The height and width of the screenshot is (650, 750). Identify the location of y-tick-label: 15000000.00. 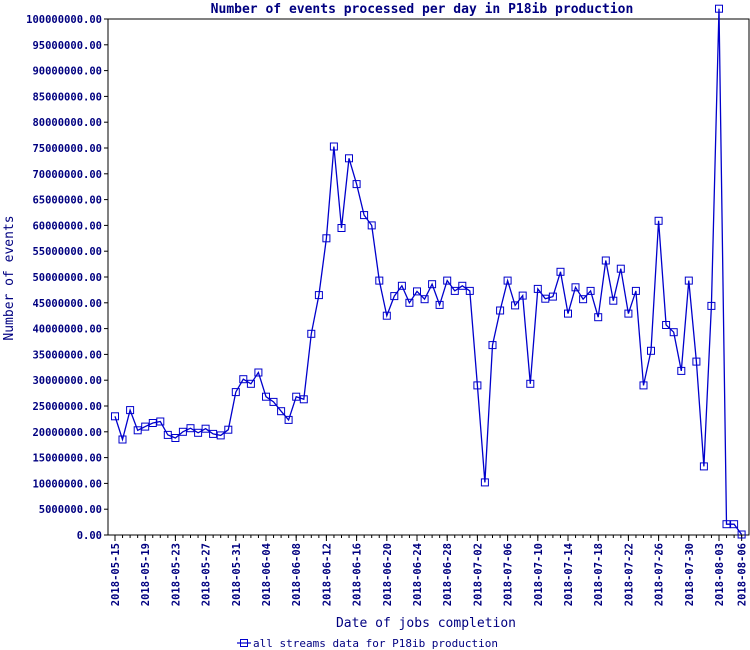
(67, 459).